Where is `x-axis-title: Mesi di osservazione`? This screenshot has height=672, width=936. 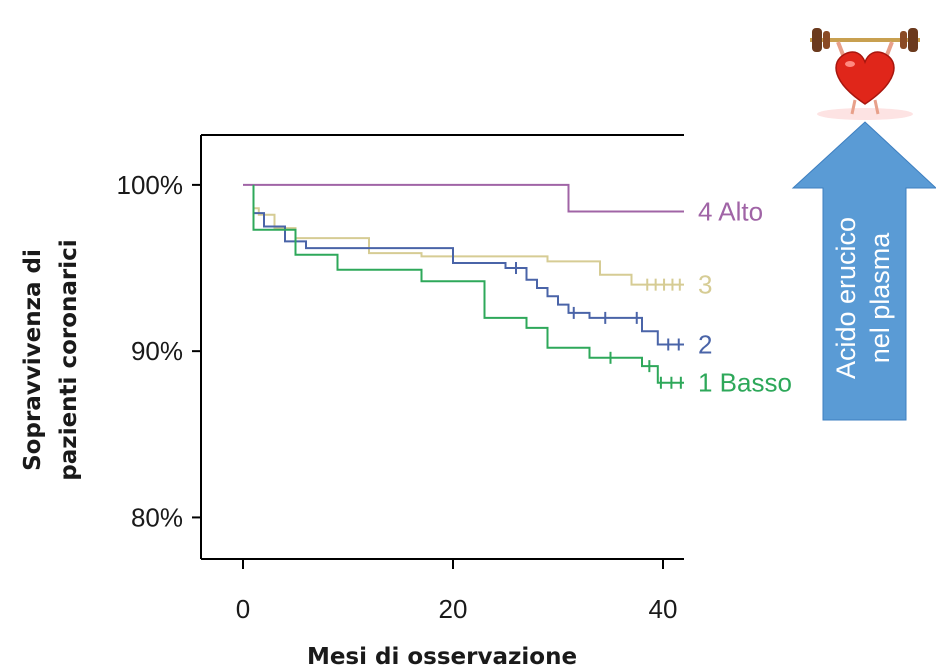 x-axis-title: Mesi di osservazione is located at coordinates (442, 657).